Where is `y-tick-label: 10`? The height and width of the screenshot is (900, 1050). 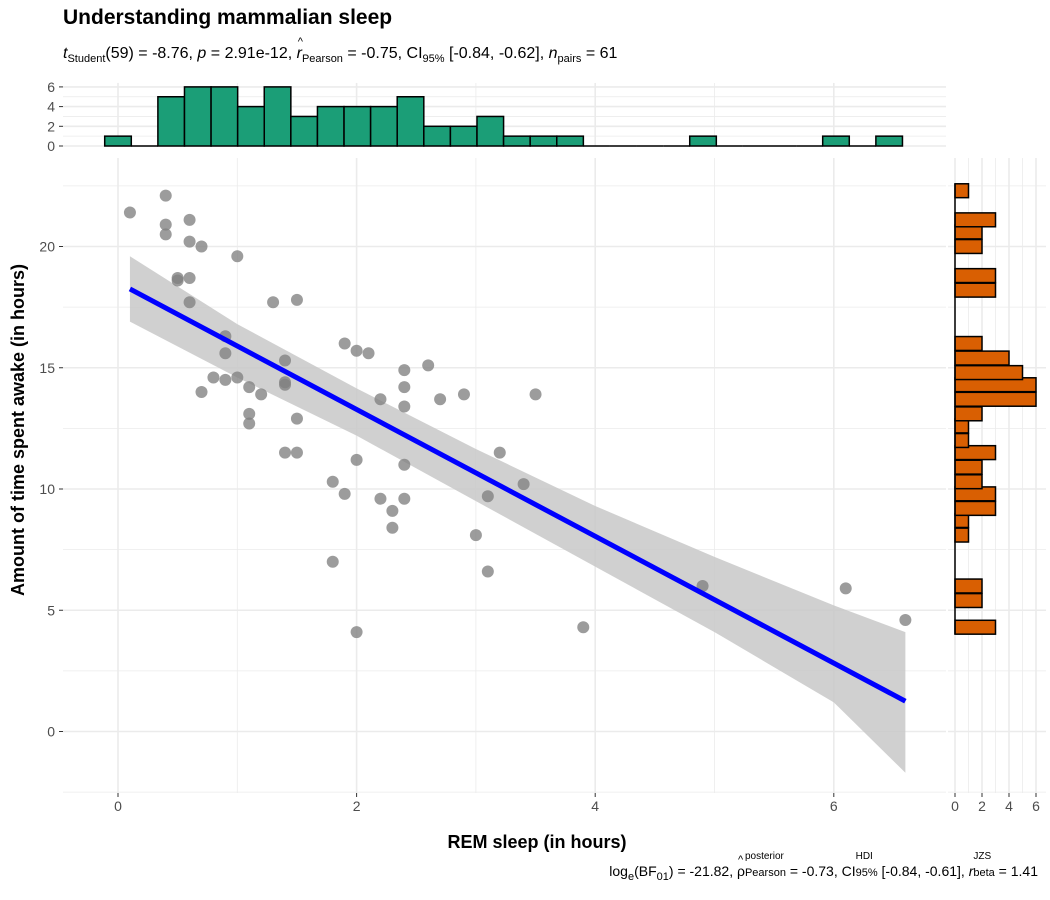
y-tick-label: 10 is located at coordinates (47, 489).